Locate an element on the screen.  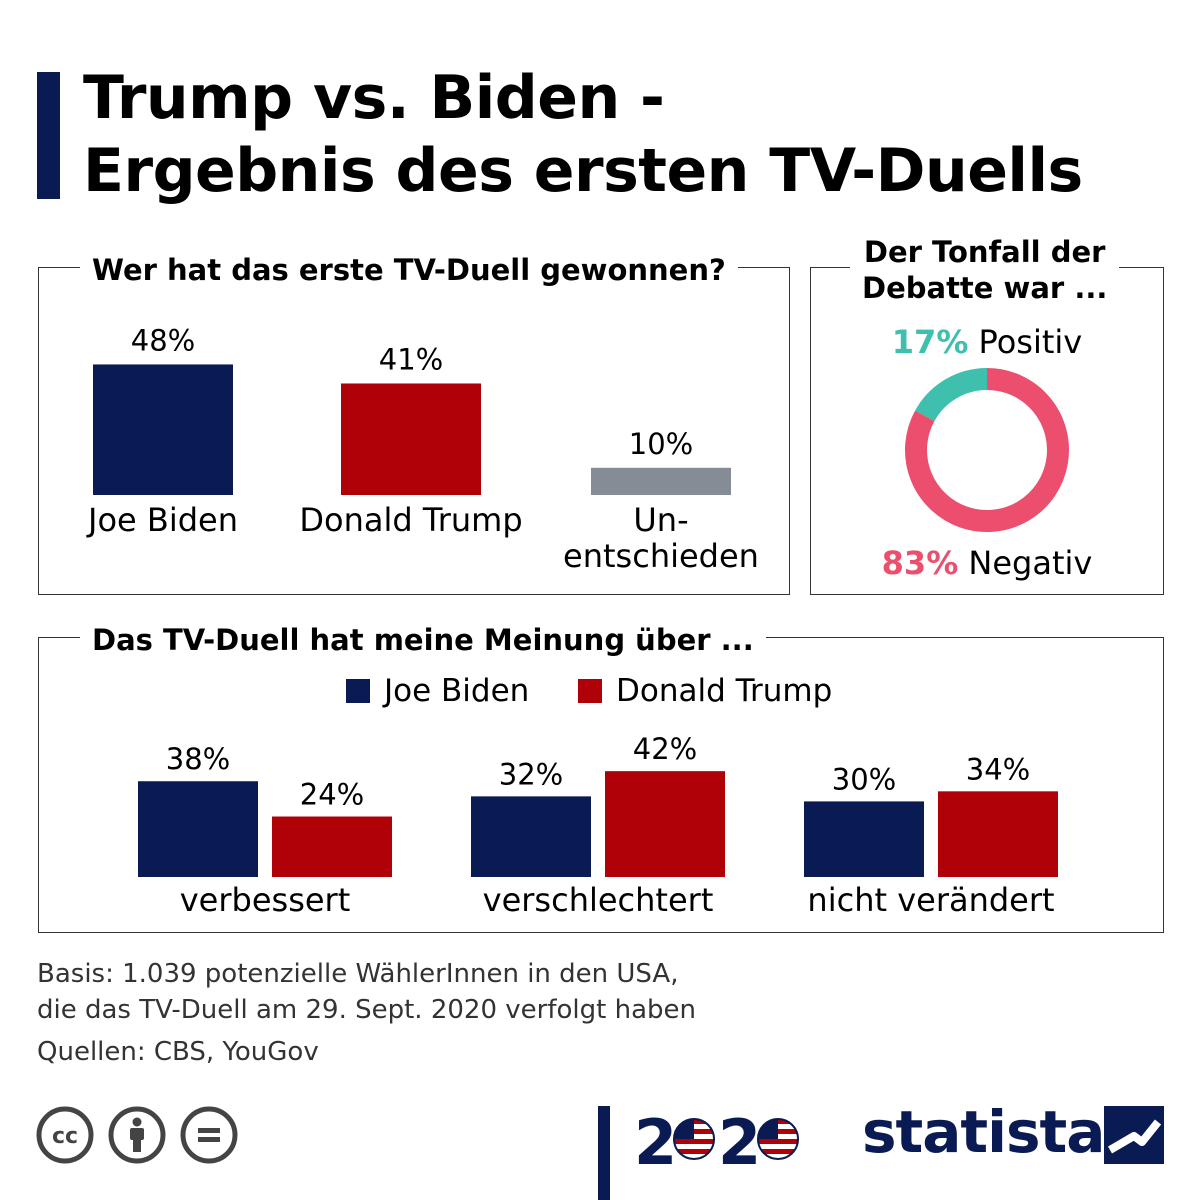
opinion-value-label: 34% is located at coordinates (998, 769).